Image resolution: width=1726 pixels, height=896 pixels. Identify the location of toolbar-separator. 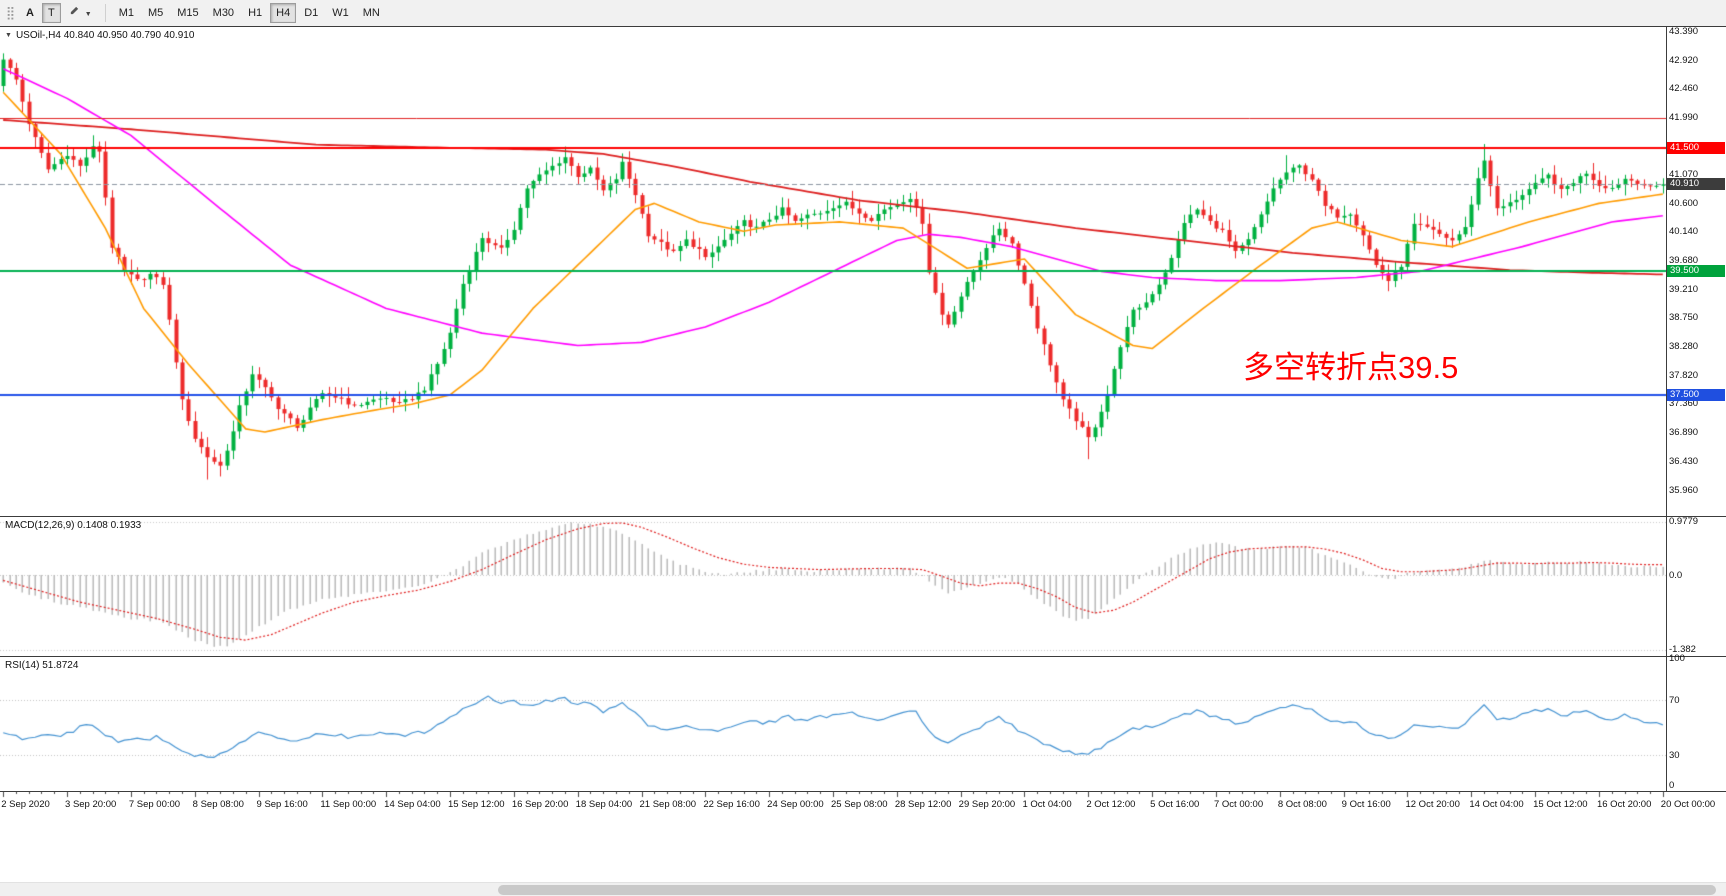
(105, 13).